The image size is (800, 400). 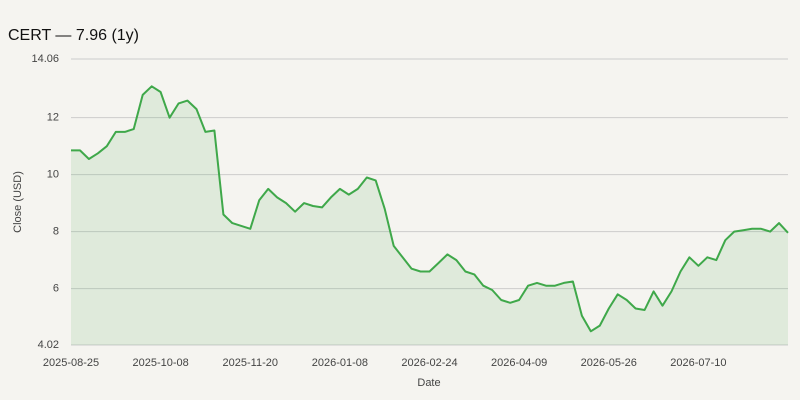 What do you see at coordinates (45, 59) in the screenshot?
I see `y-tick-label: 14.06` at bounding box center [45, 59].